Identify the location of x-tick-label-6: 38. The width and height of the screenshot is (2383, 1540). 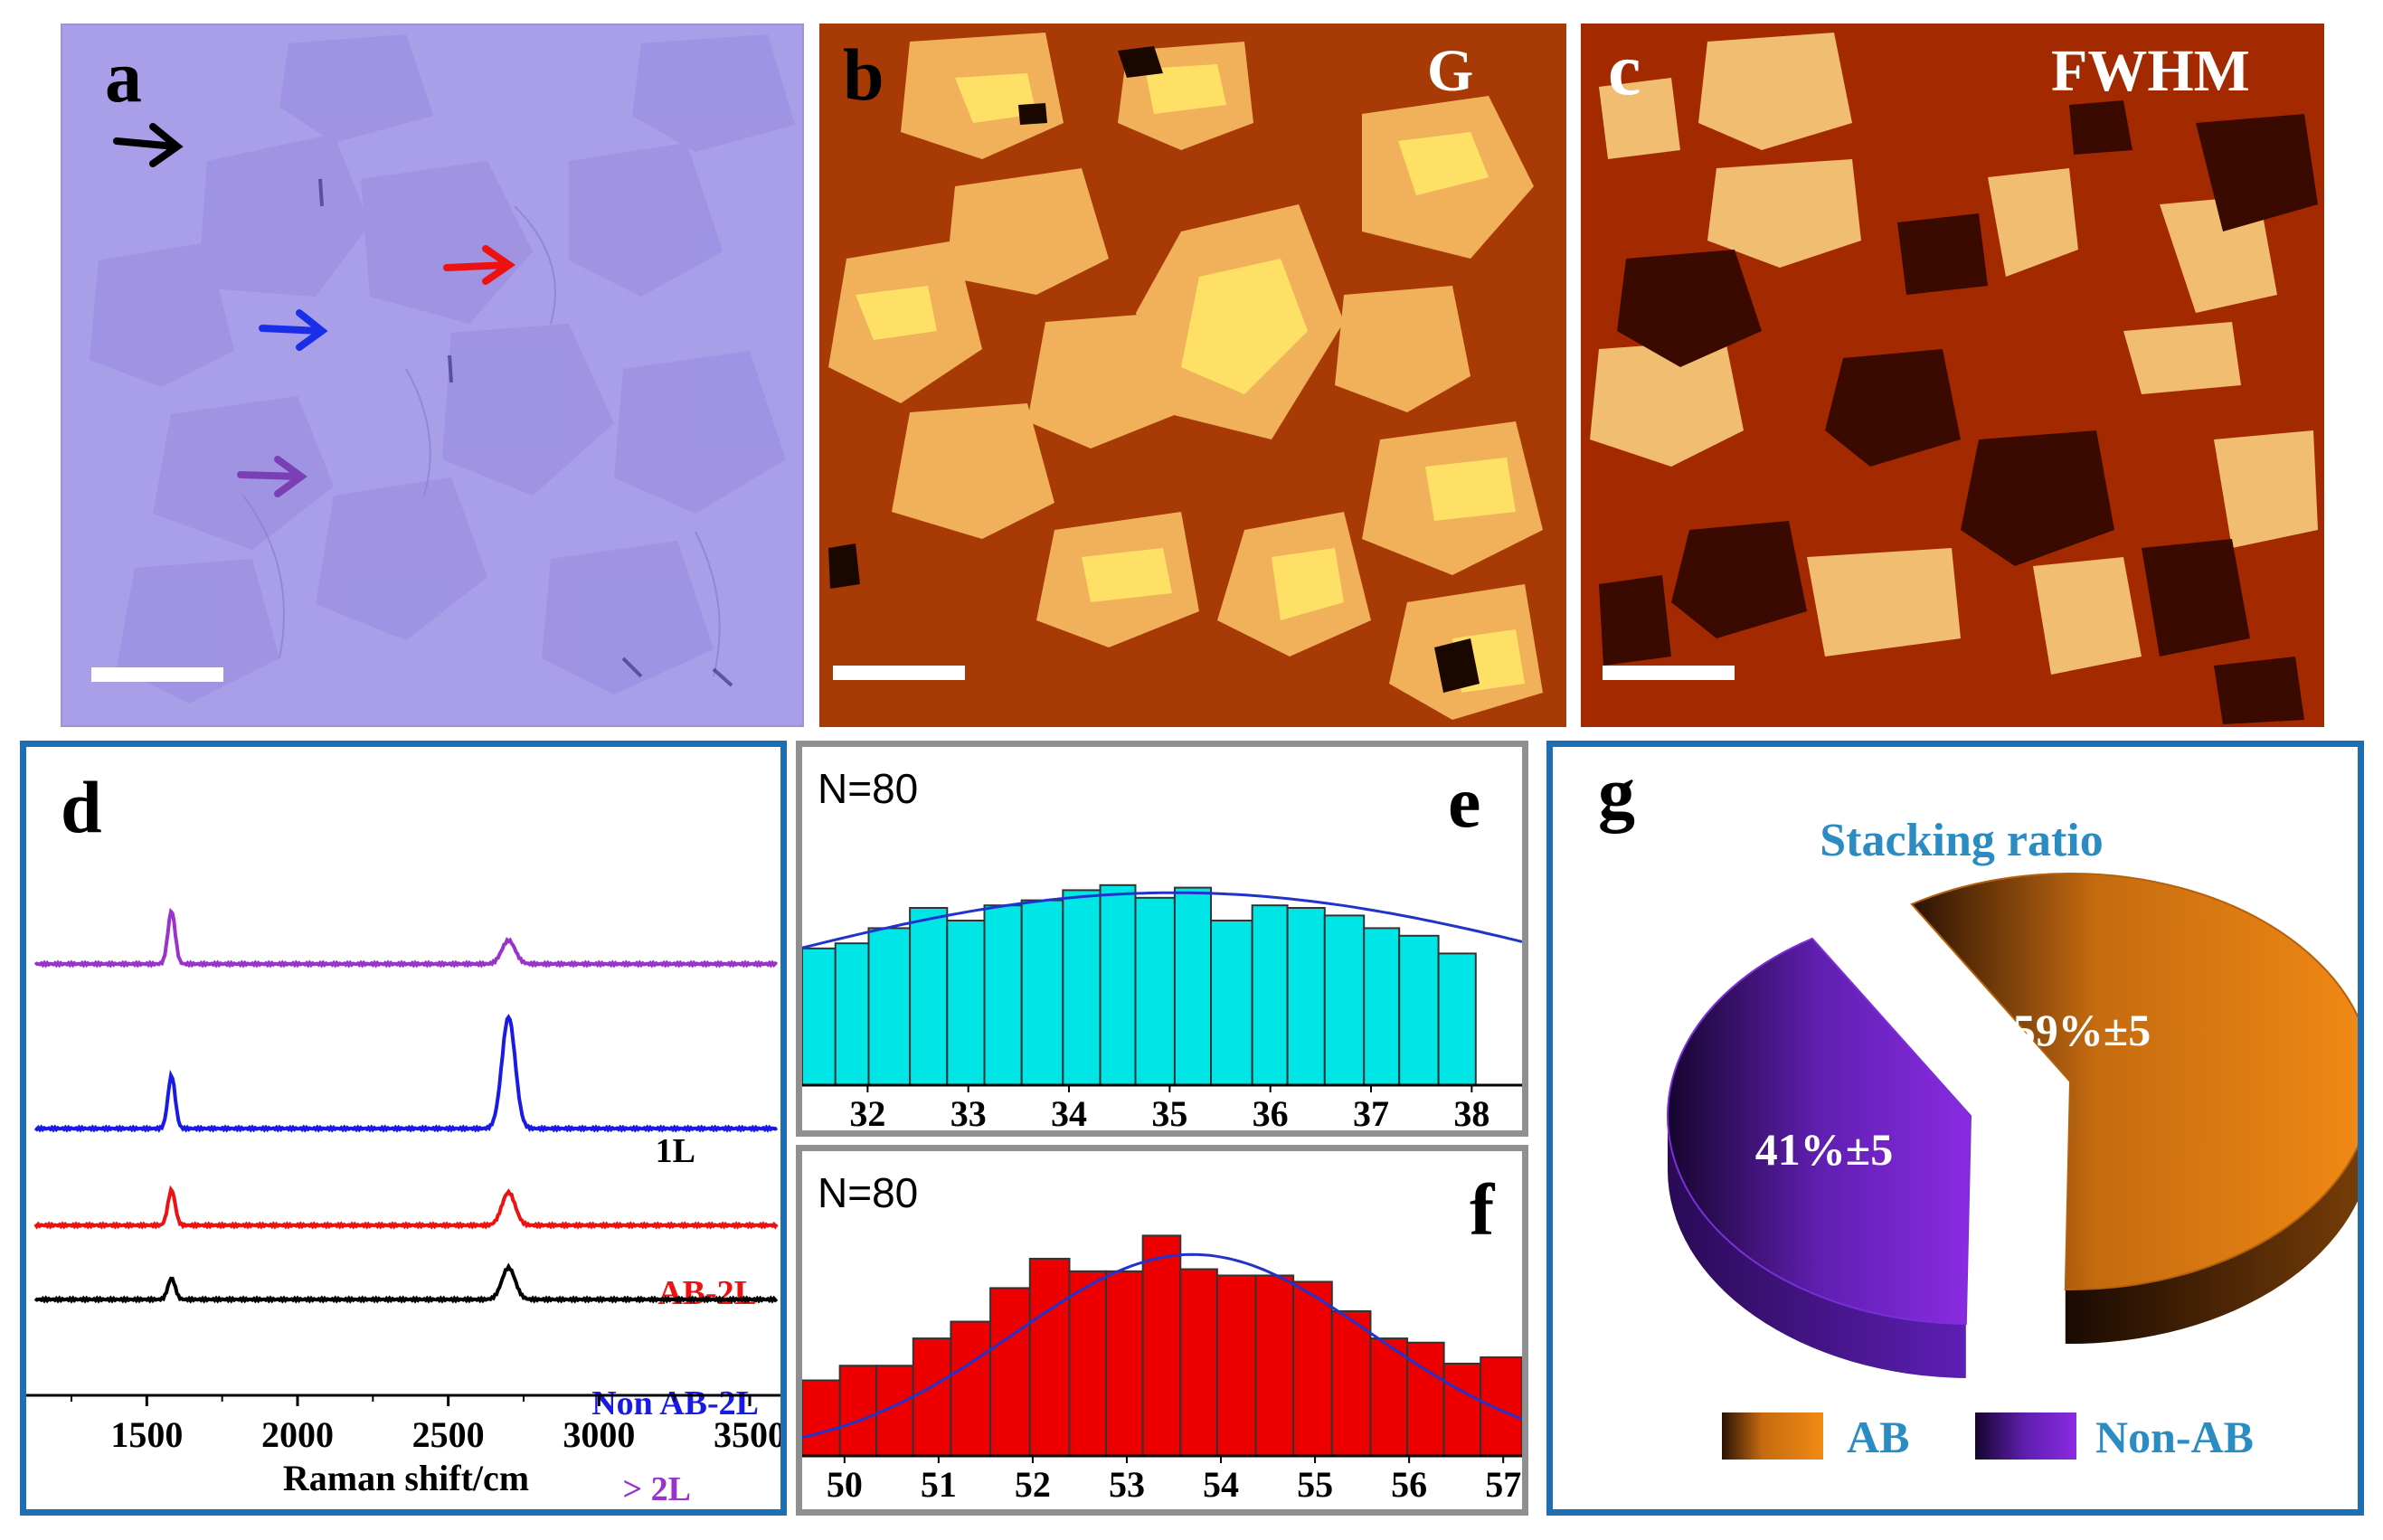
(1471, 1113).